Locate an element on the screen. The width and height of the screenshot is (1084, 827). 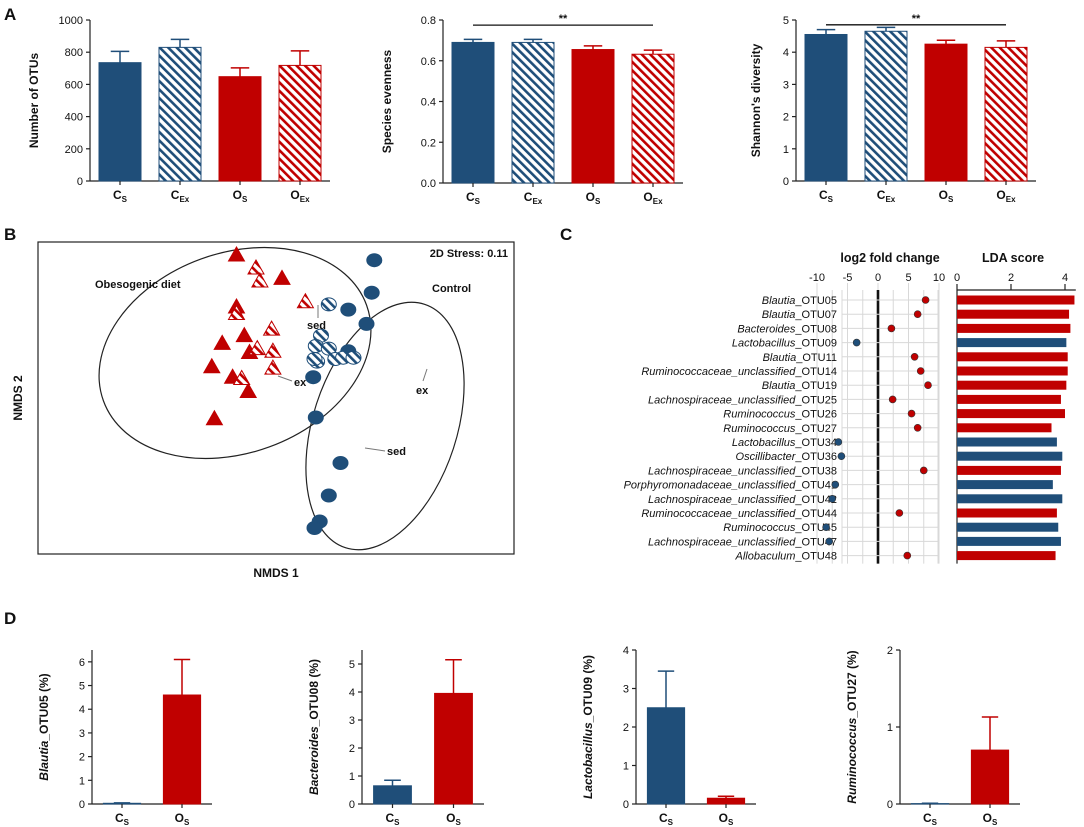
fold-tick-label: -10 is located at coordinates (817, 278).